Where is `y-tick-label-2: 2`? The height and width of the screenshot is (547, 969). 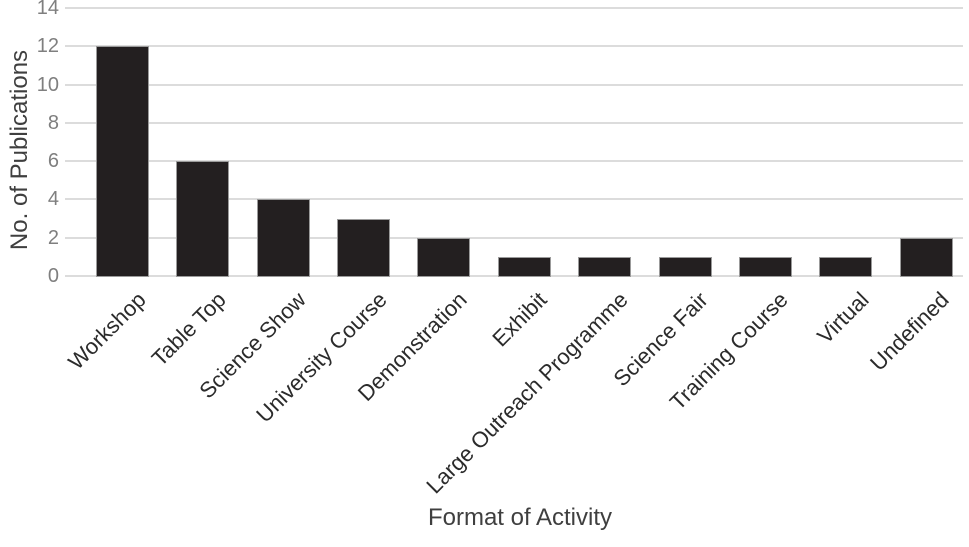
y-tick-label-2: 2 is located at coordinates (53, 237).